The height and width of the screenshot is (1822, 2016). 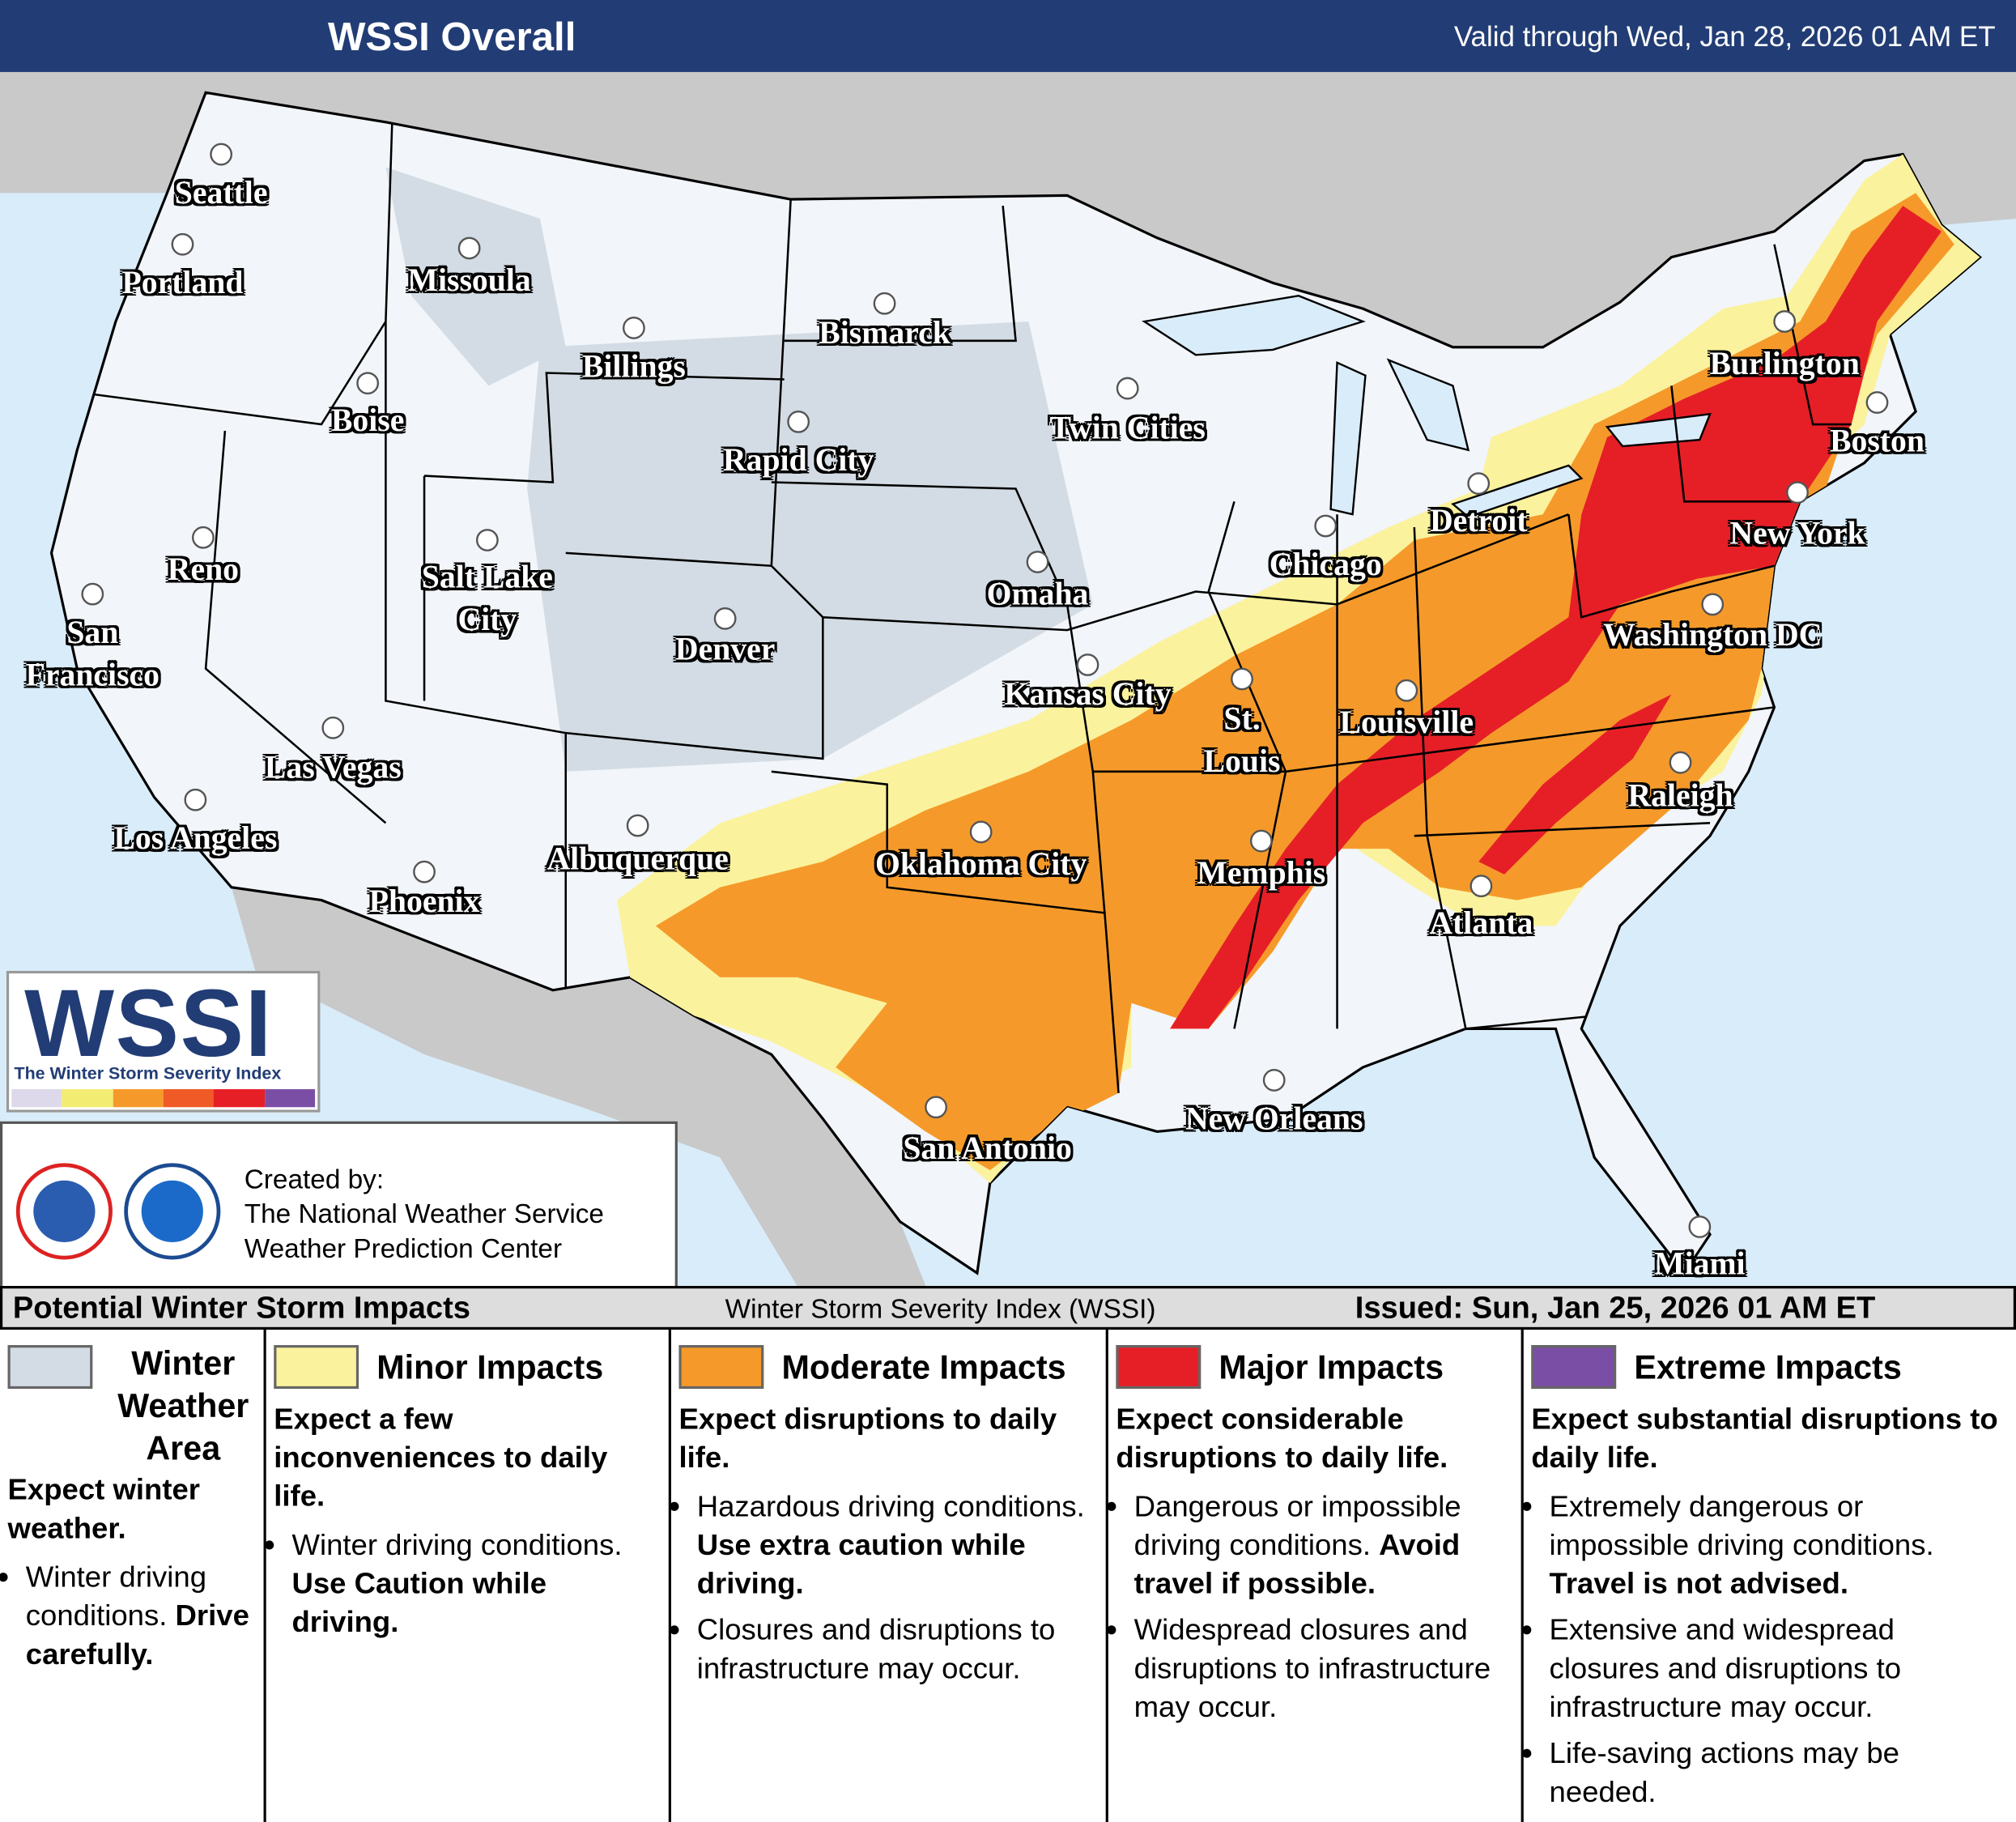 I want to click on bullet-emphasis: Drive carefully., so click(x=137, y=1634).